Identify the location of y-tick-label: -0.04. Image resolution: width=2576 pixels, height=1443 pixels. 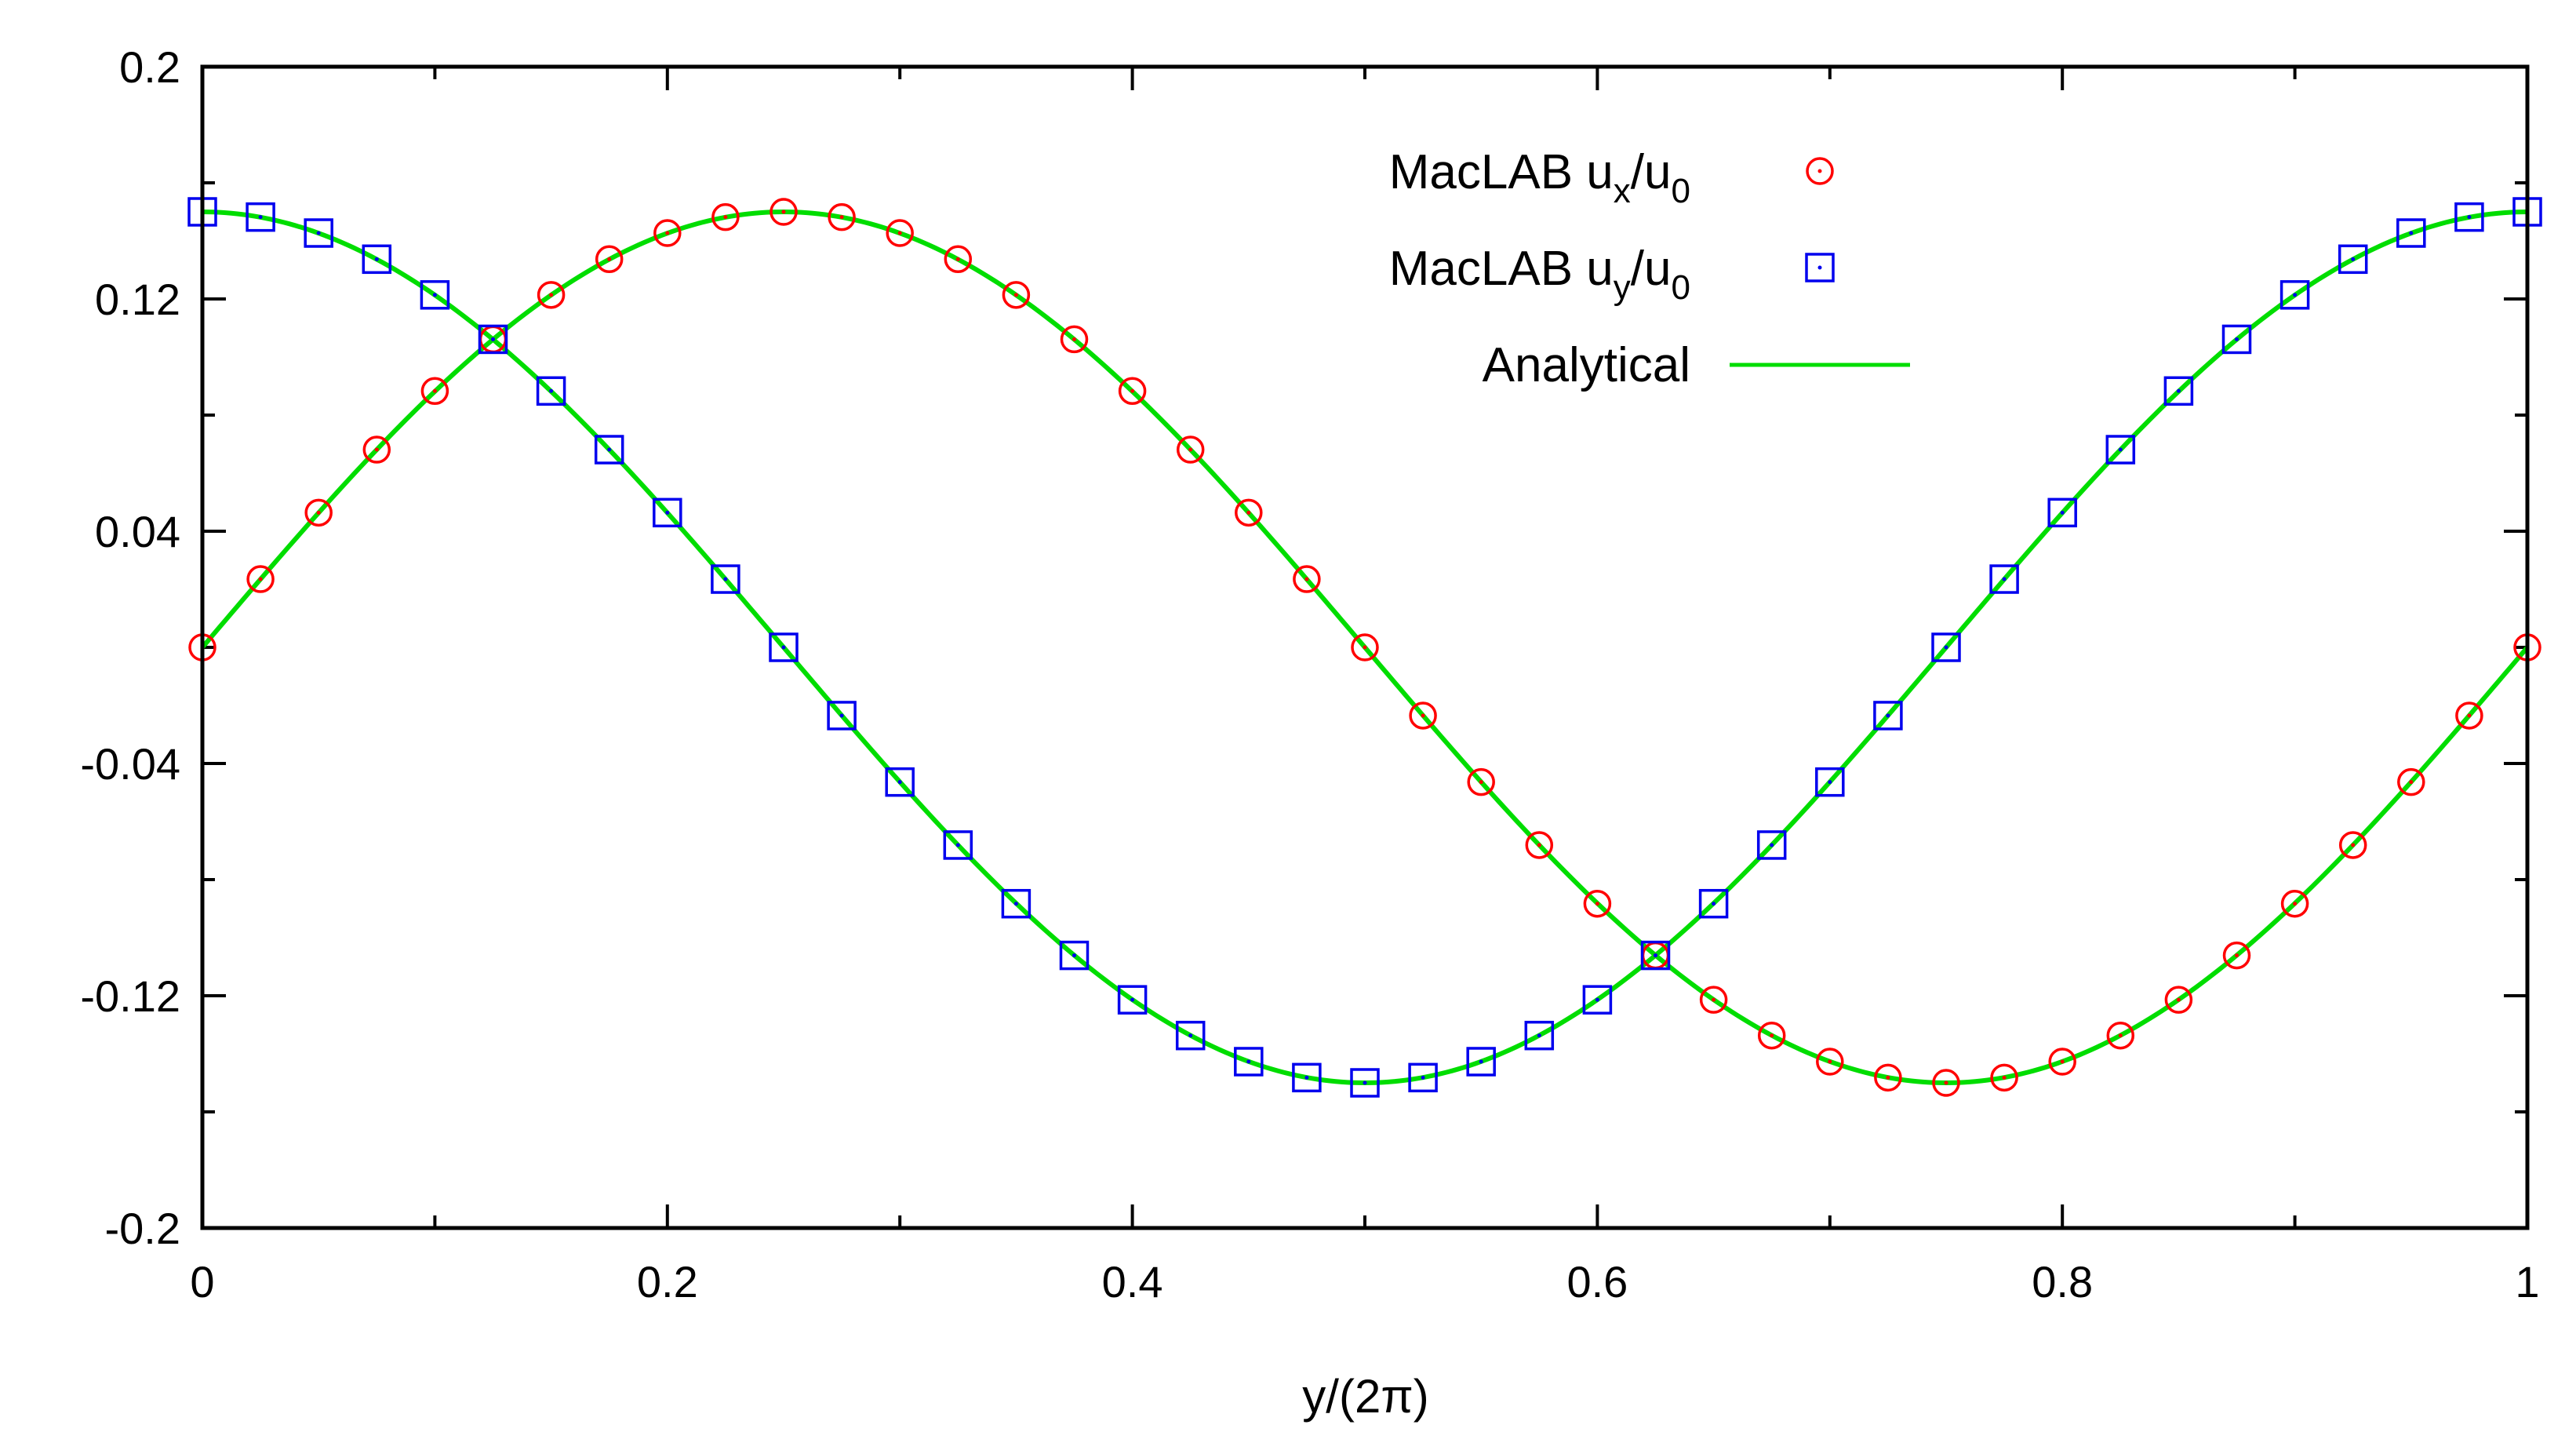
(130, 764).